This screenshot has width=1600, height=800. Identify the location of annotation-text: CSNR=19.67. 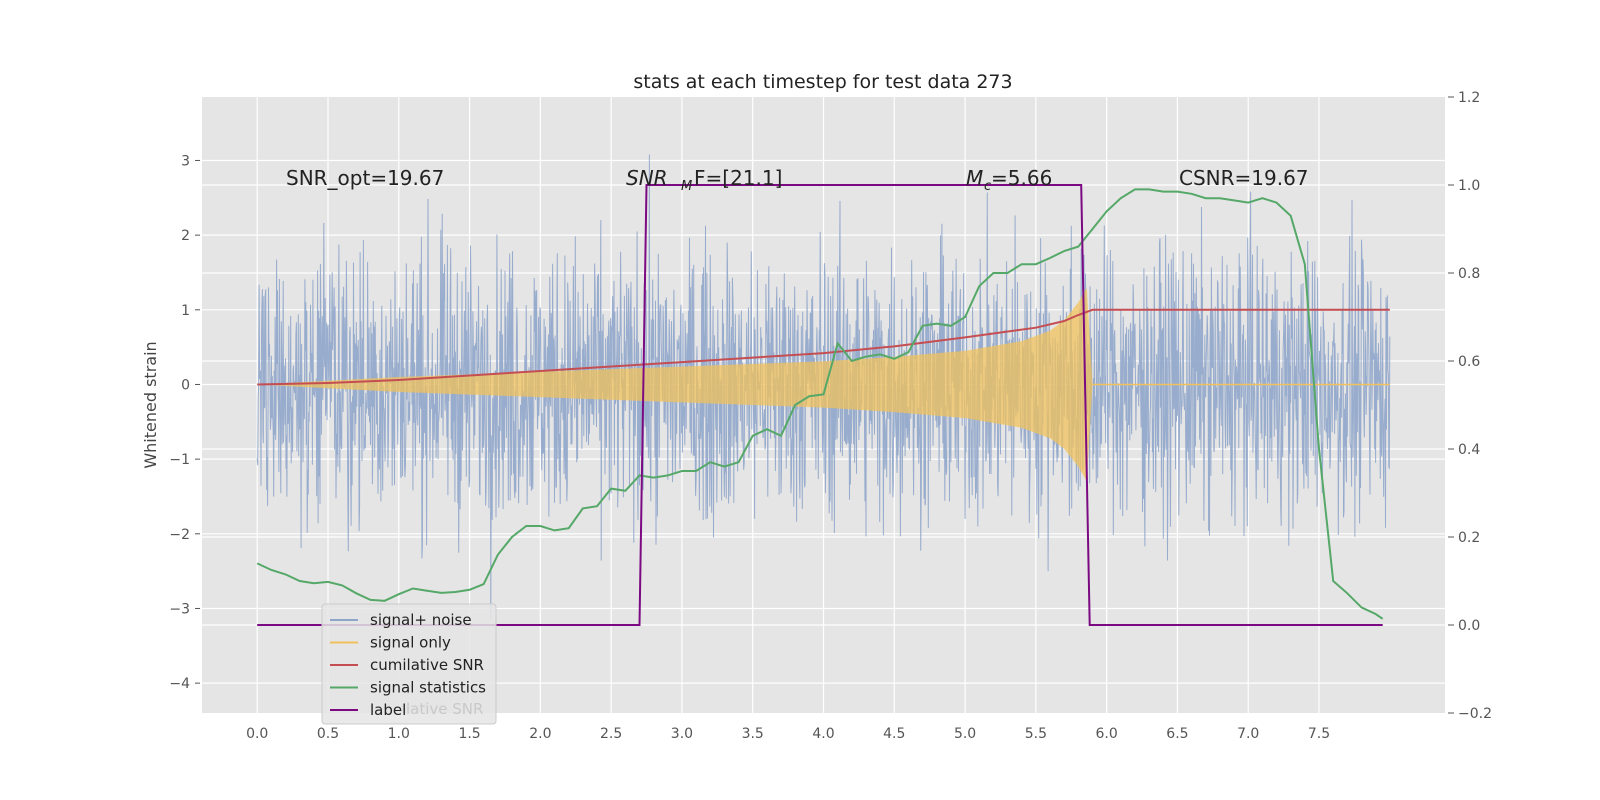
(1244, 178).